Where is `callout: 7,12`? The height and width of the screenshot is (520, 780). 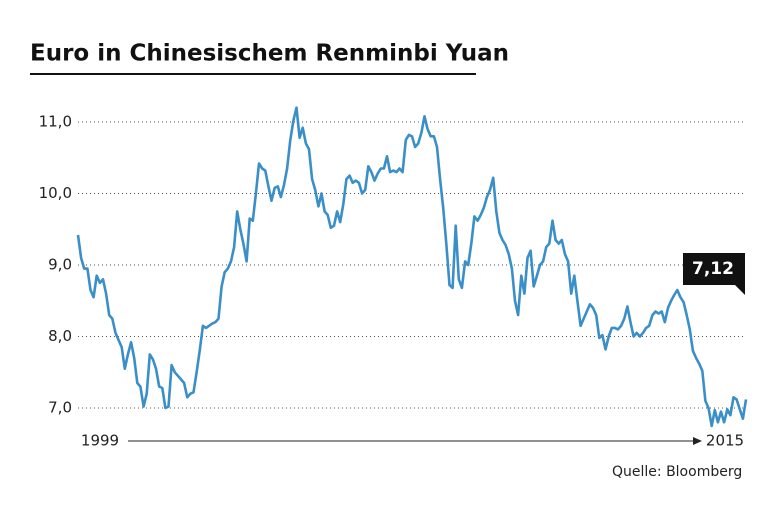 callout: 7,12 is located at coordinates (714, 274).